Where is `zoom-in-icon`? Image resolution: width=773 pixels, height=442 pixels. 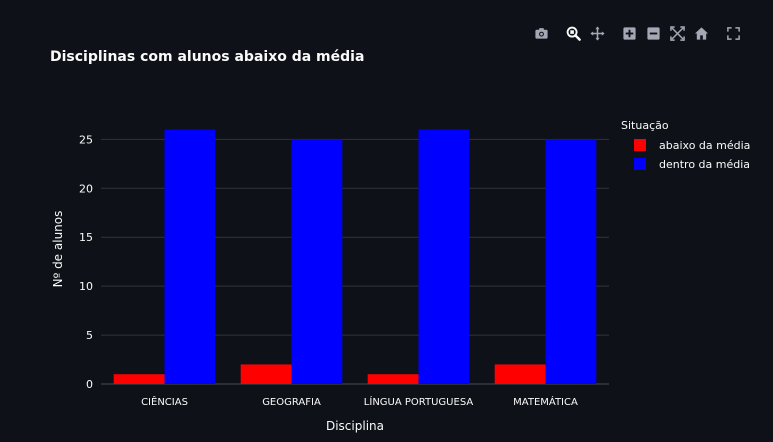 zoom-in-icon is located at coordinates (629, 33).